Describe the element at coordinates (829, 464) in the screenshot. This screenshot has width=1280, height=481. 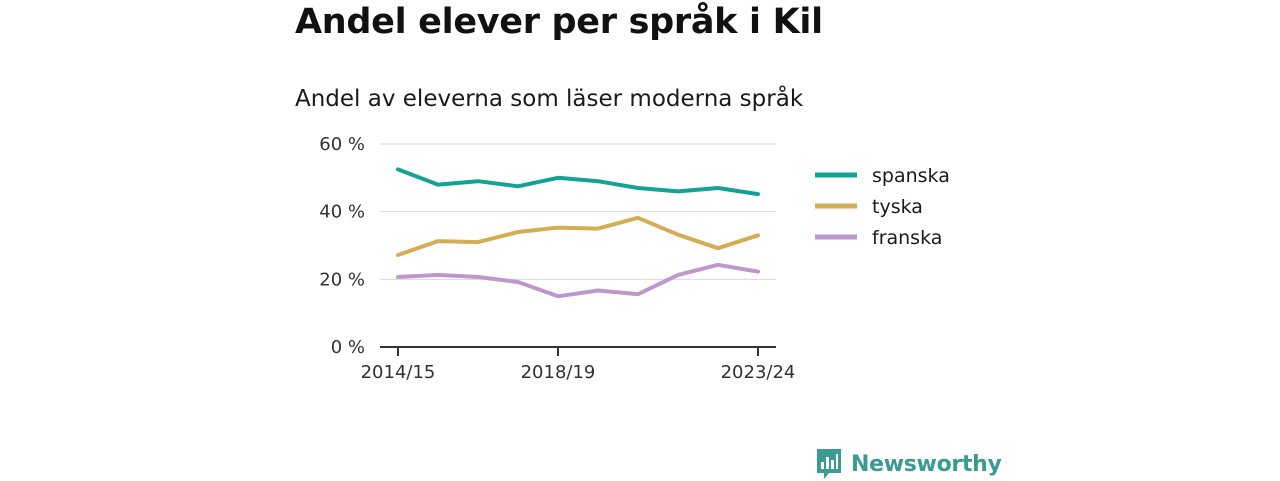
I see `newsworthy-logo-icon` at that location.